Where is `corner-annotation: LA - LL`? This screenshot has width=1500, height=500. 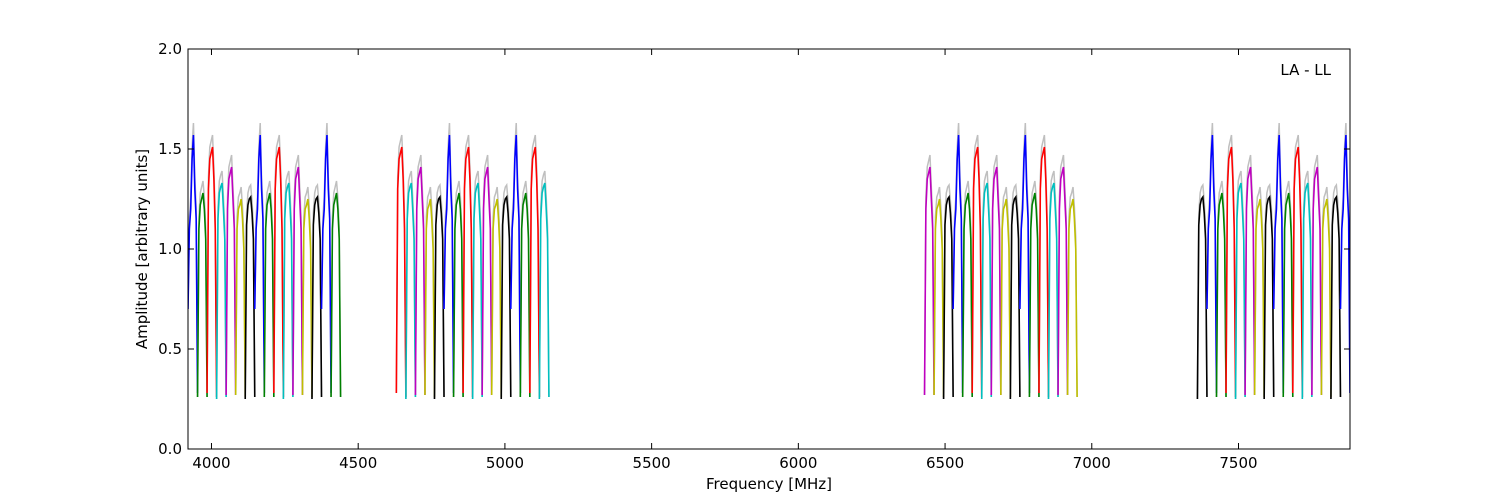 corner-annotation: LA - LL is located at coordinates (1305, 70).